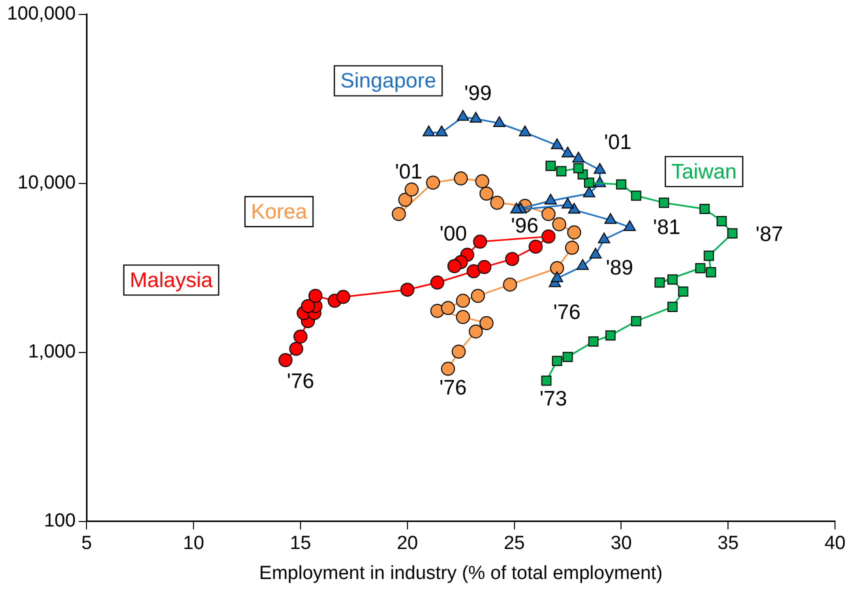  What do you see at coordinates (554, 399) in the screenshot?
I see `annotation: '73` at bounding box center [554, 399].